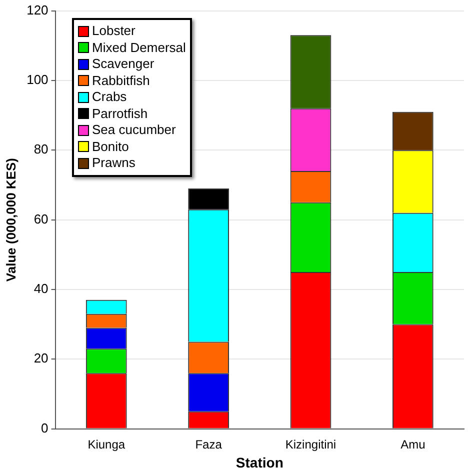 This screenshot has width=468, height=472. I want to click on x-axis-title: Station, so click(260, 462).